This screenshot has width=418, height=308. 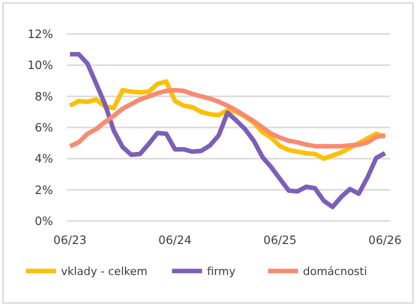 I want to click on y-tick-label: 8%, so click(x=44, y=96).